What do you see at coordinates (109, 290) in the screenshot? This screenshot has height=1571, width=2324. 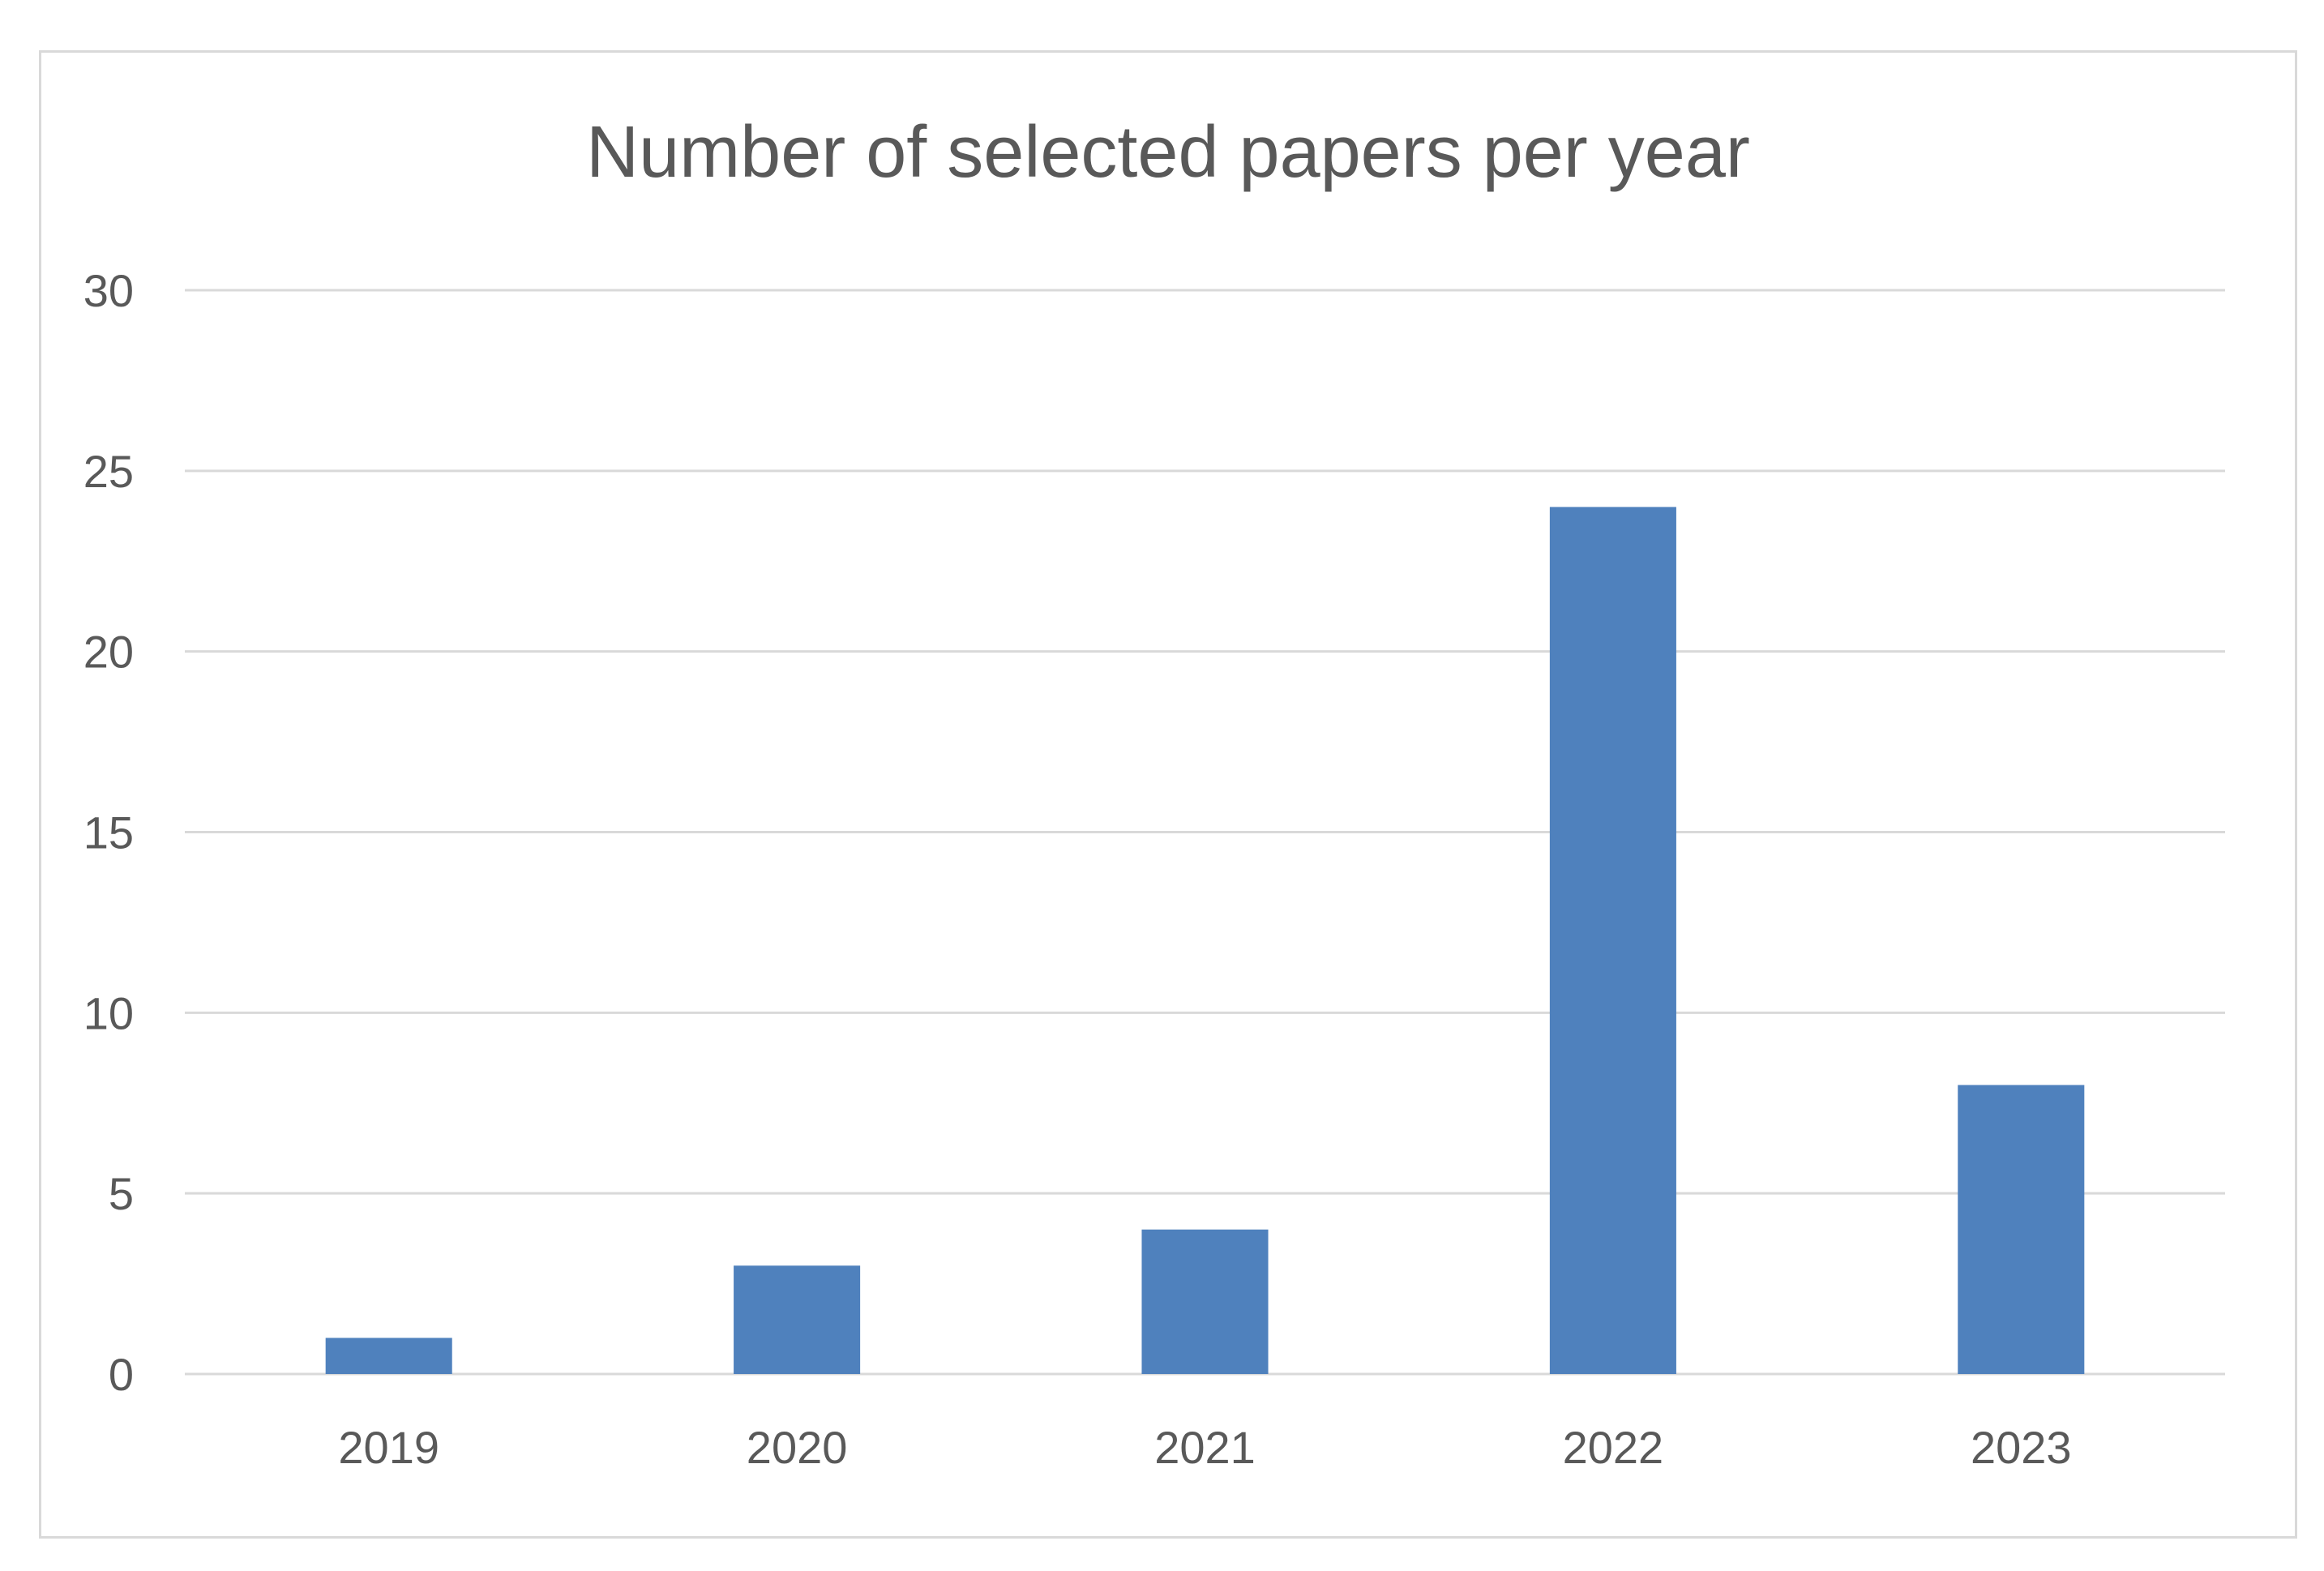 I see `y-tick-label: 30` at bounding box center [109, 290].